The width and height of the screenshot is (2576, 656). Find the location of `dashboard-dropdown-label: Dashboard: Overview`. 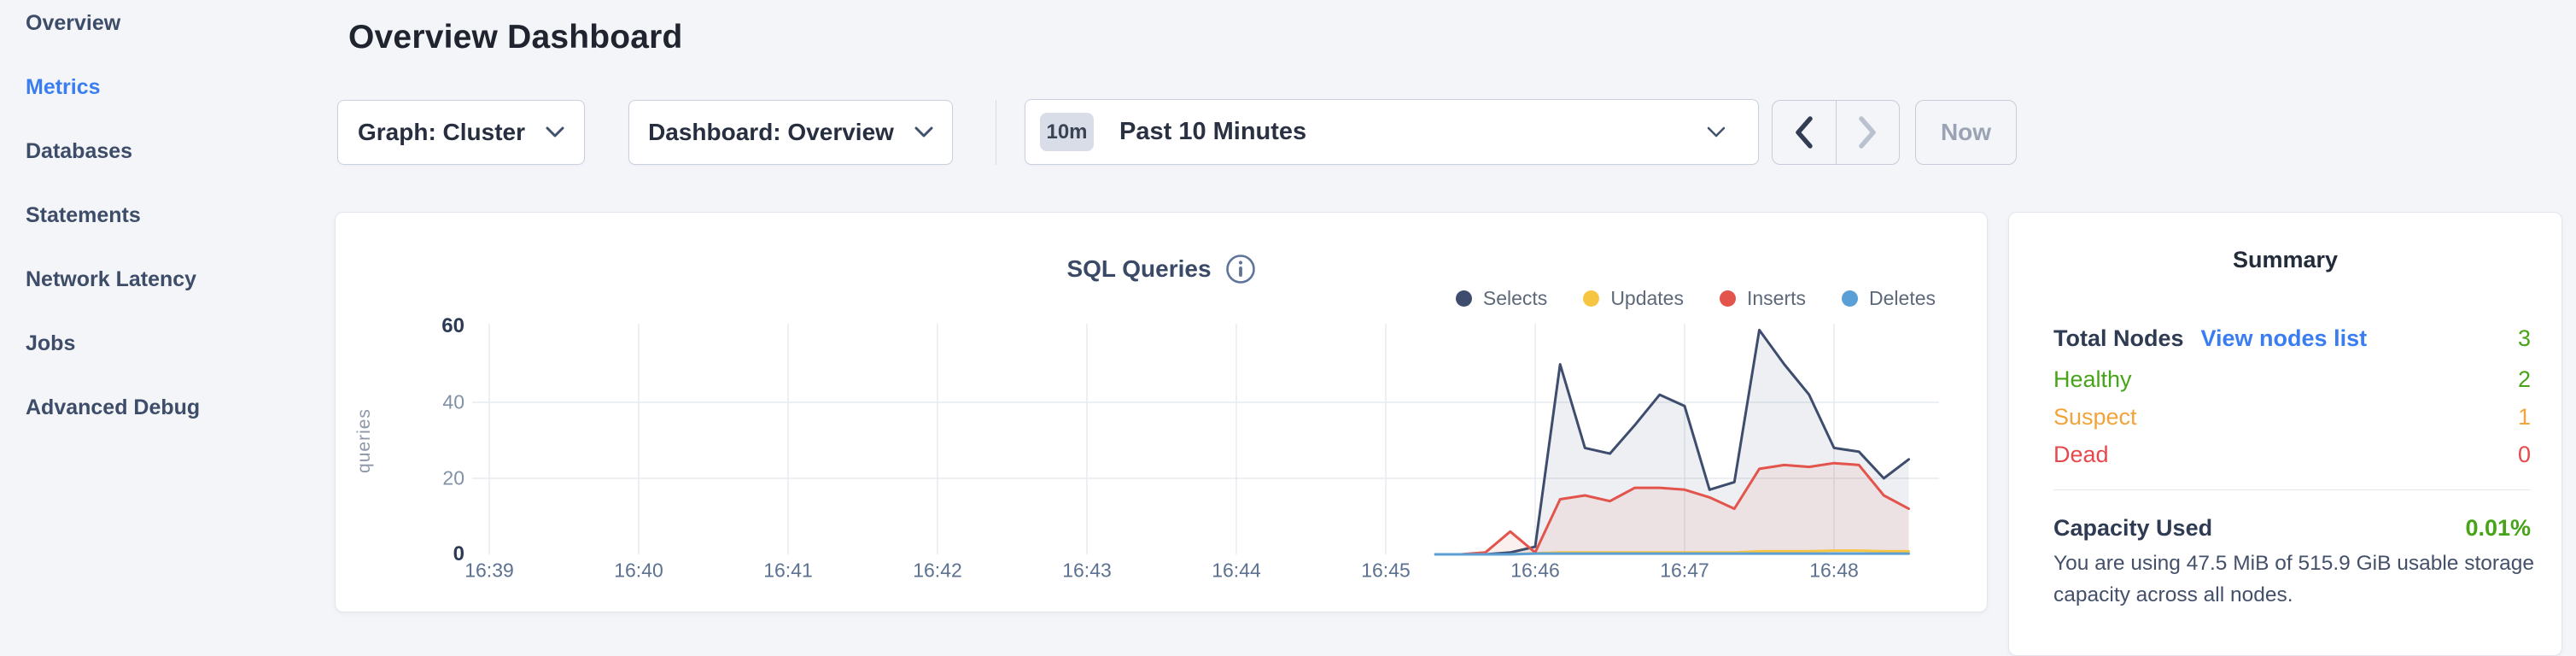

dashboard-dropdown-label: Dashboard: Overview is located at coordinates (771, 132).